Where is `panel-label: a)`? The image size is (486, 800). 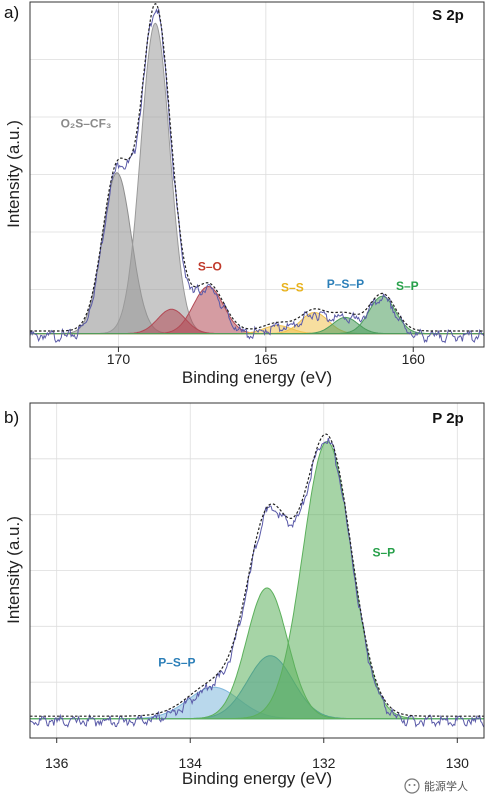 panel-label: a) is located at coordinates (11, 12).